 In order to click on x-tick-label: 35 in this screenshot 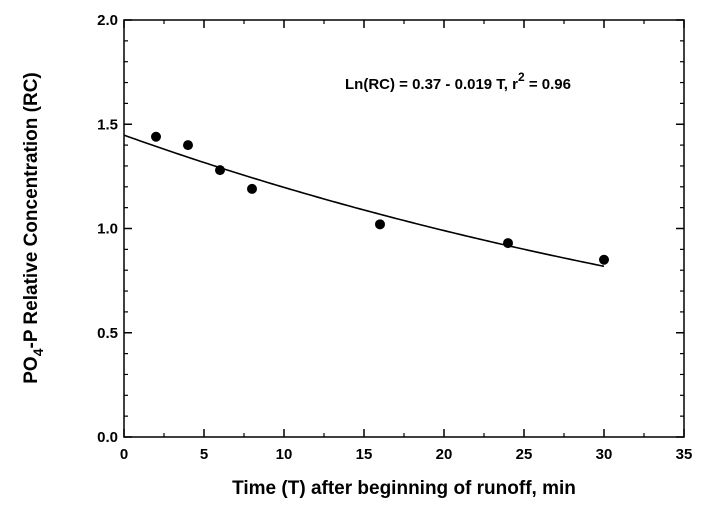, I will do `click(684, 454)`.